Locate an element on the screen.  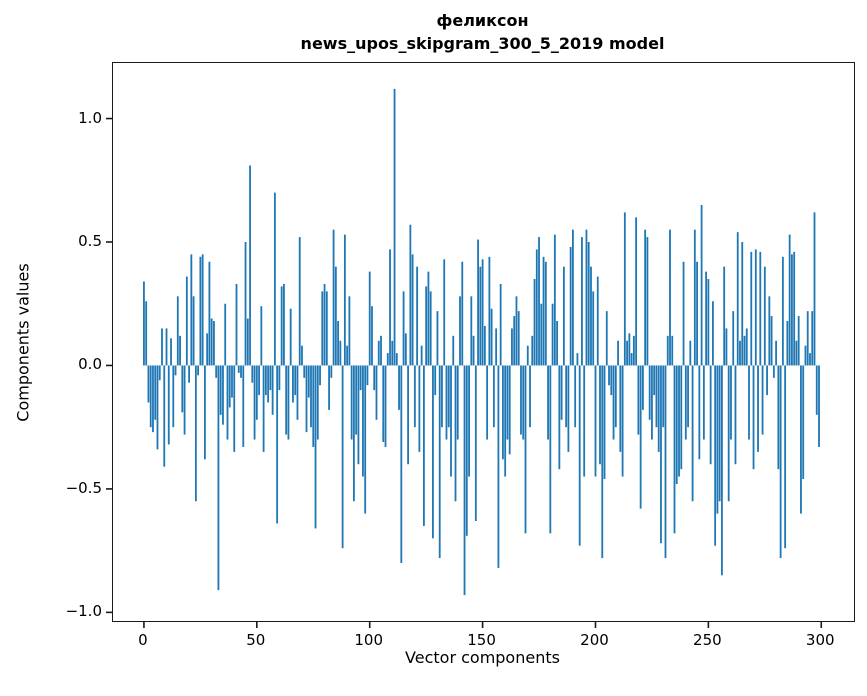
y-tick-label: 1.0 is located at coordinates (90, 117).